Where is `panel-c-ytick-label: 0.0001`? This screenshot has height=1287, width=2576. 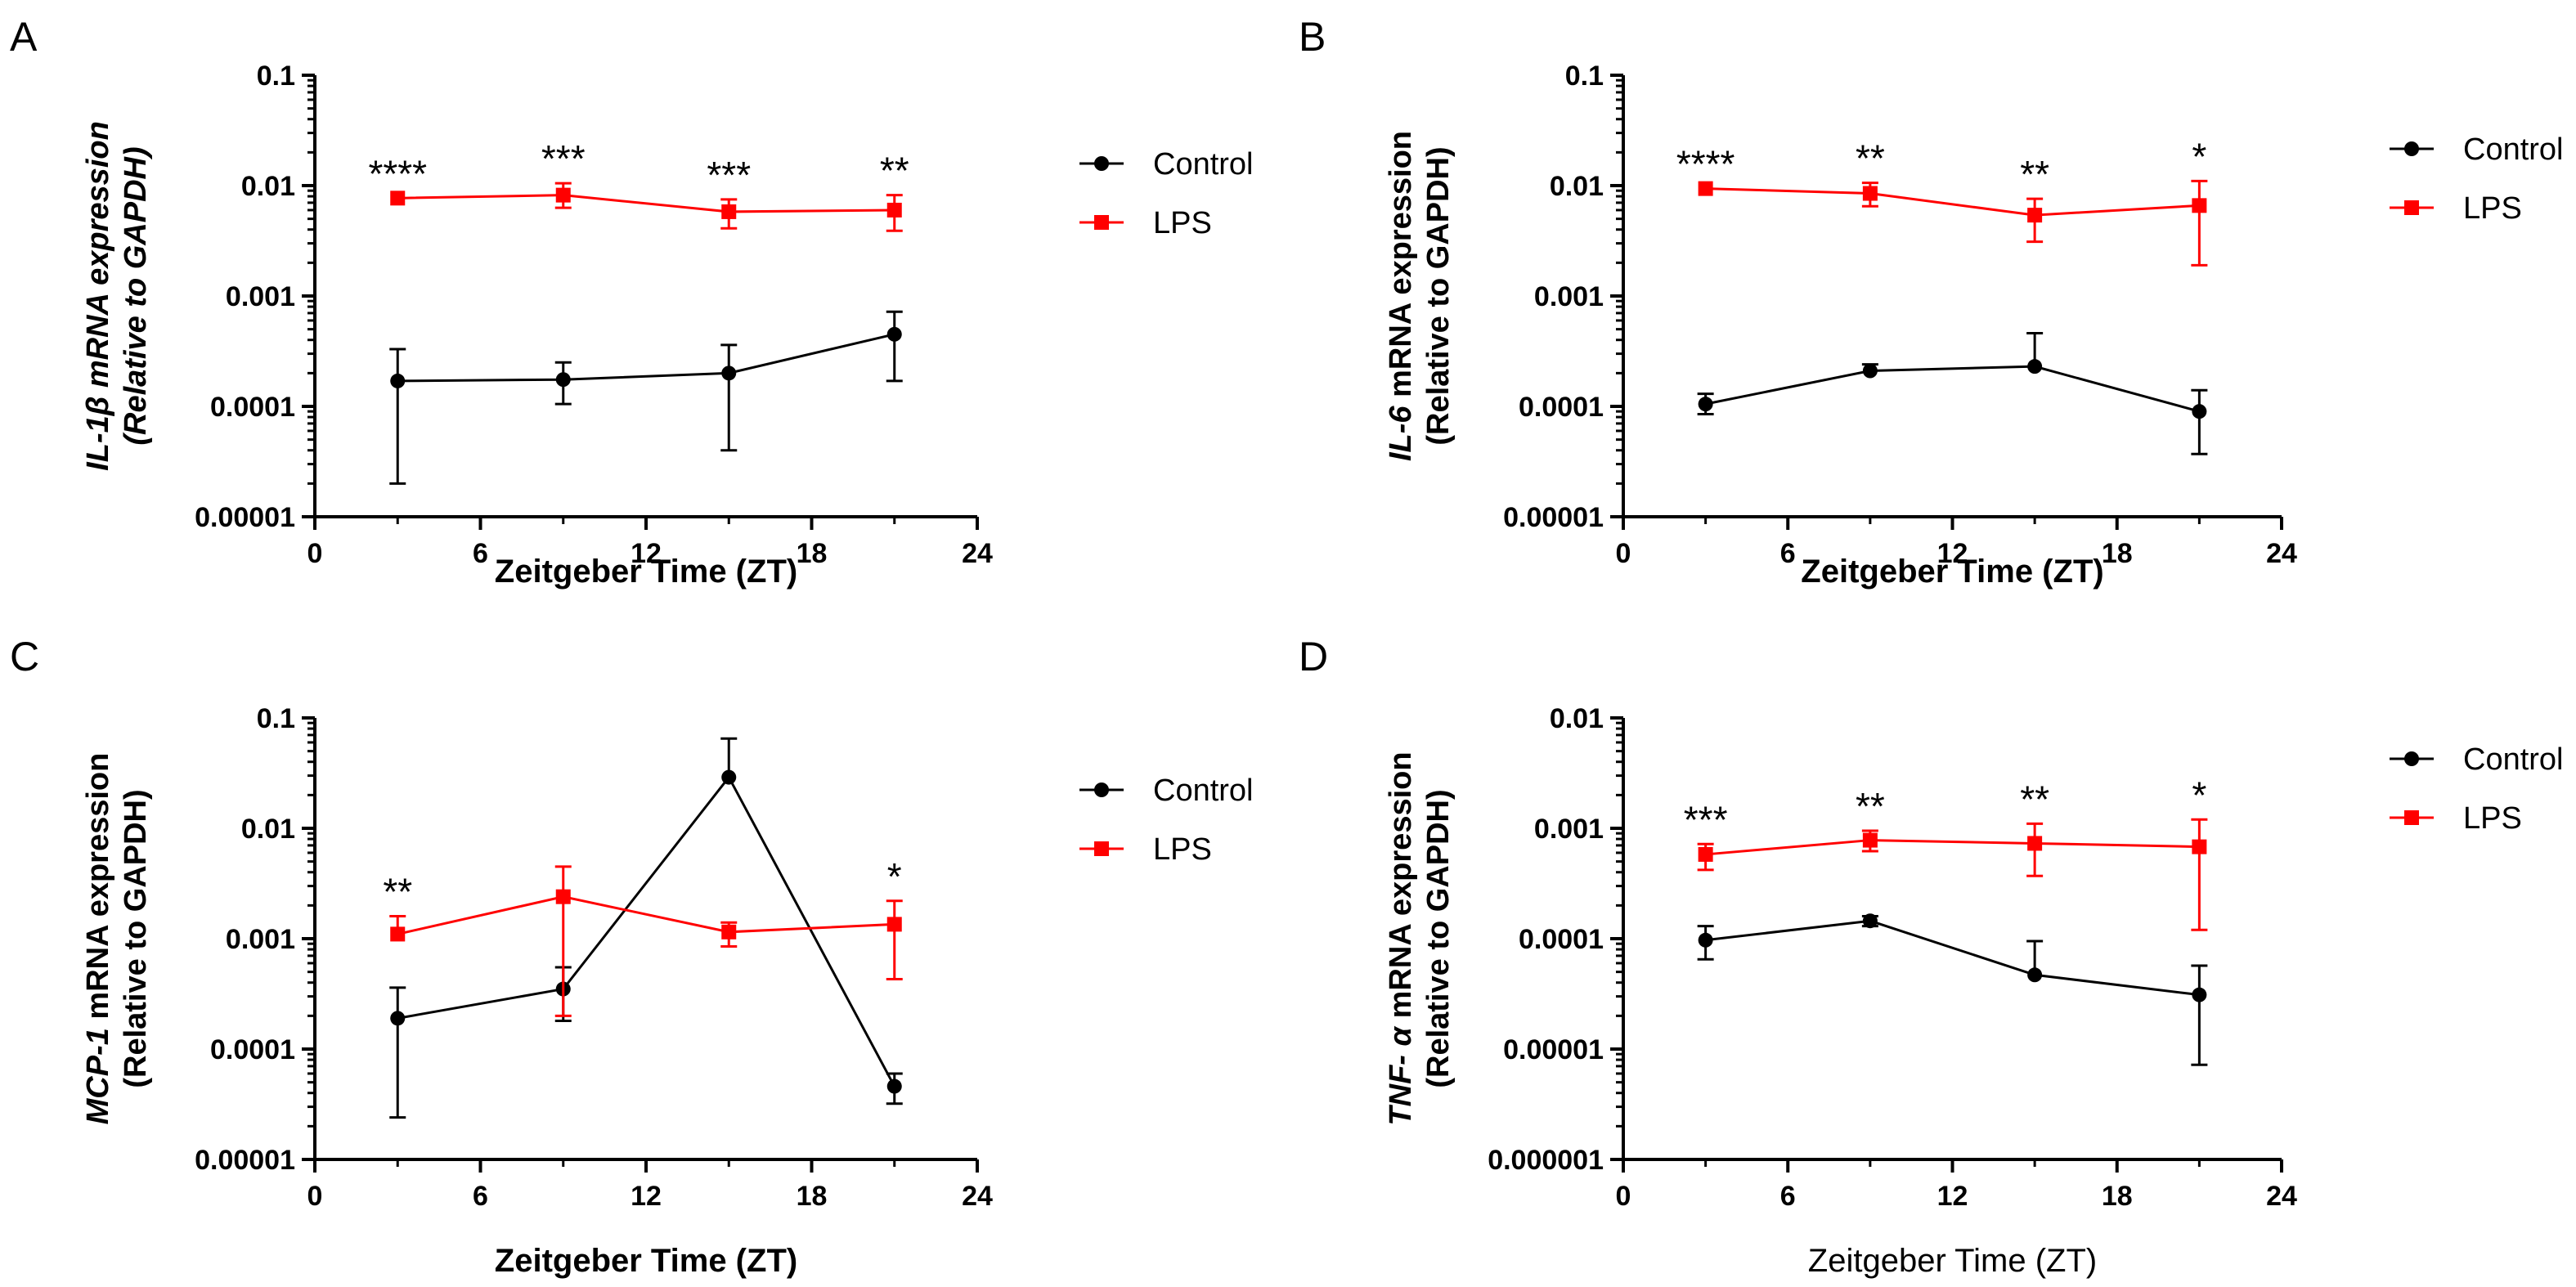 panel-c-ytick-label: 0.0001 is located at coordinates (253, 1049).